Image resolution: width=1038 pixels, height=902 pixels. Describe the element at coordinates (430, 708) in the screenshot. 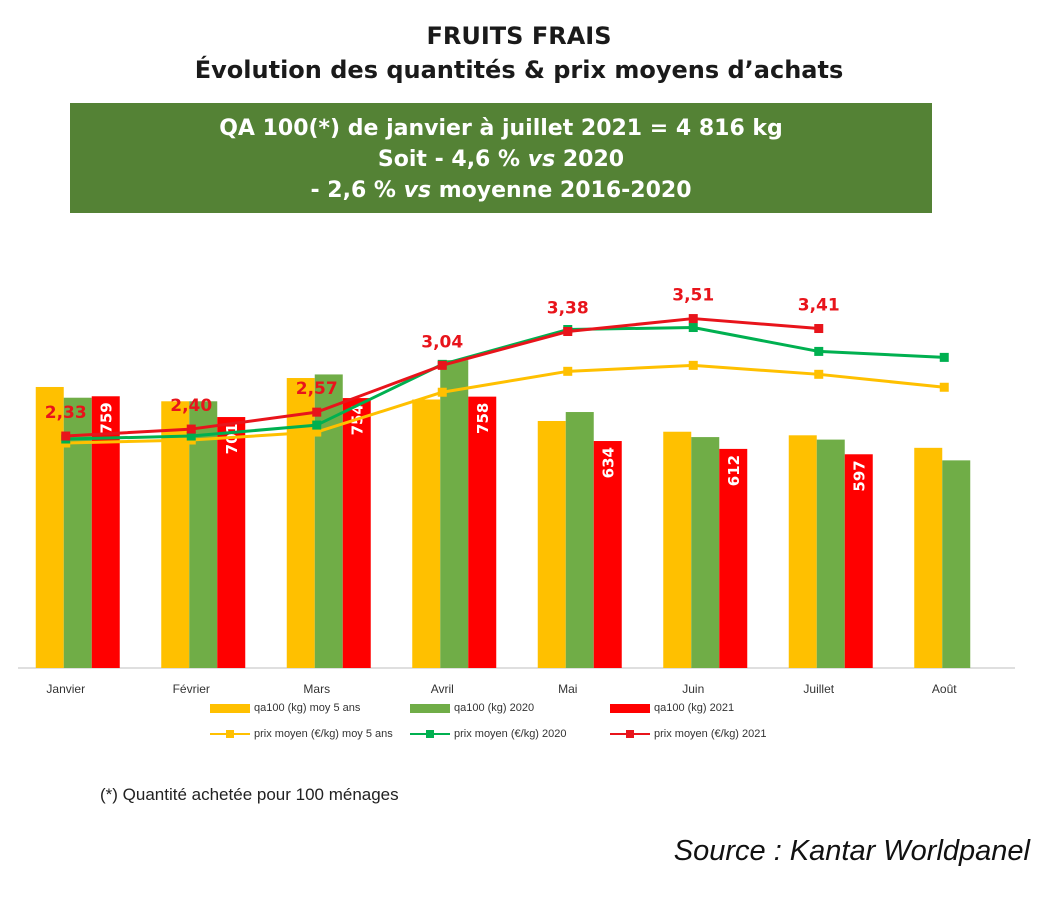

I see `legend-swatch-bar-2020` at that location.